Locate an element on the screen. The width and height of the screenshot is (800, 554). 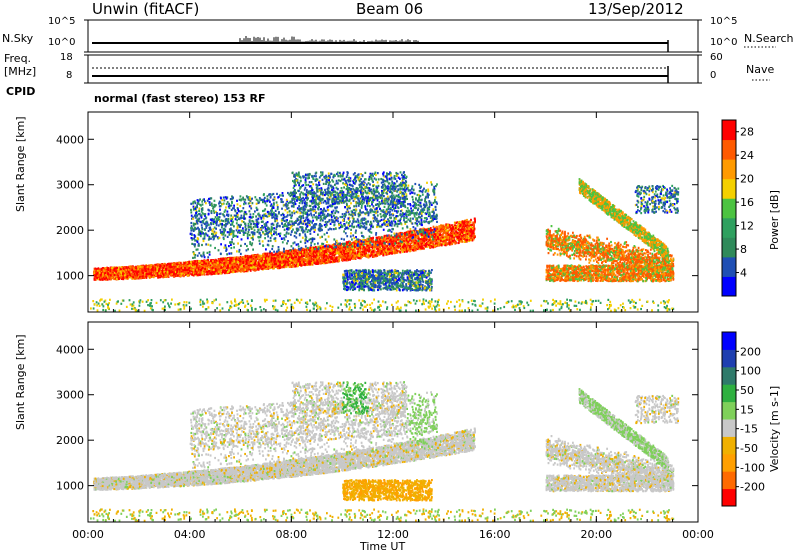
power-cell-1920 is located at coordinates (463, 235).